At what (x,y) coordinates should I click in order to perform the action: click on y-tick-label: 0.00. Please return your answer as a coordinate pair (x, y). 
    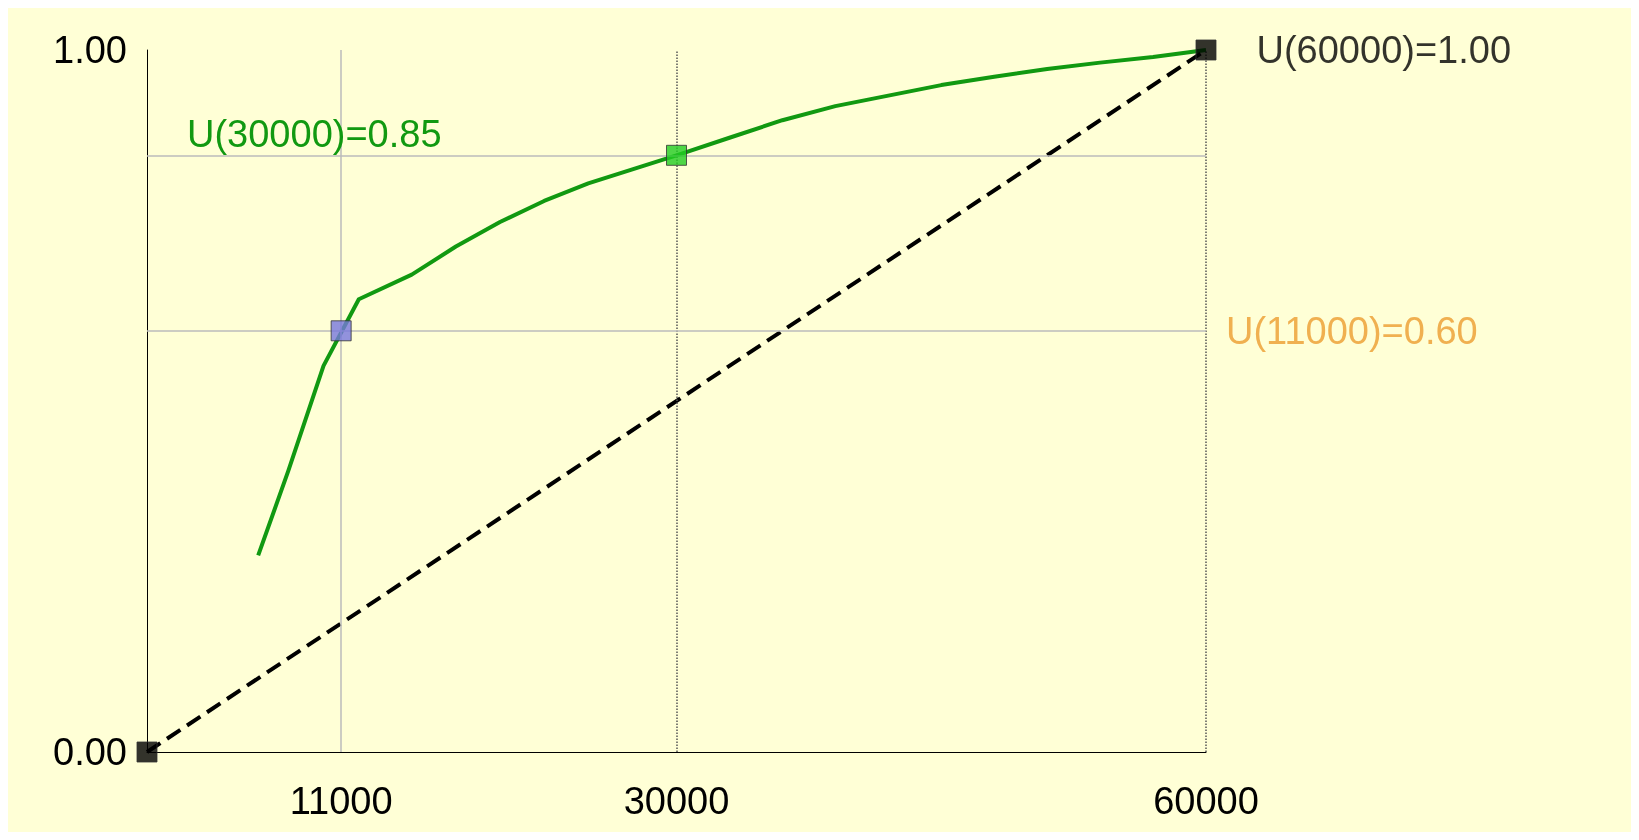
    Looking at the image, I should click on (90, 752).